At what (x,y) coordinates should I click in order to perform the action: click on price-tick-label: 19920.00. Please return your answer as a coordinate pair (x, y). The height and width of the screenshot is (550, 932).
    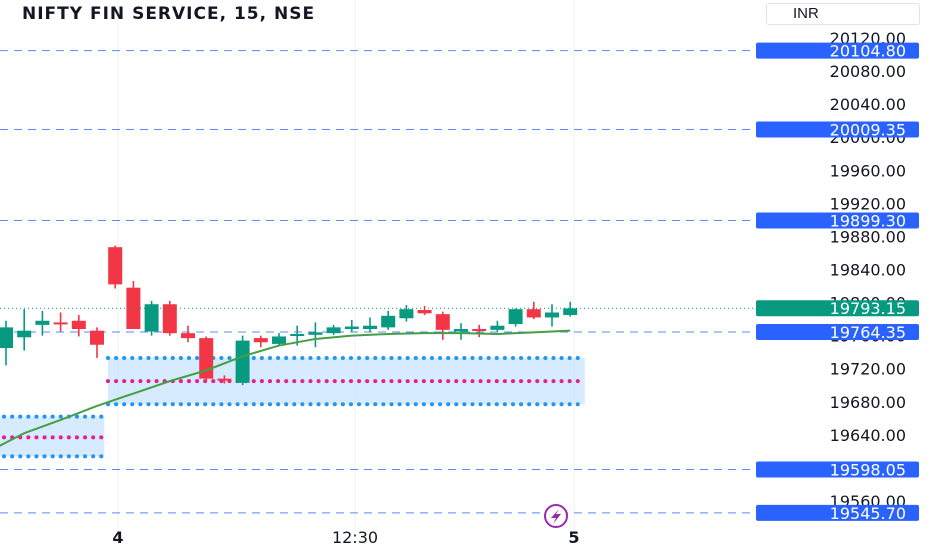
    Looking at the image, I should click on (868, 203).